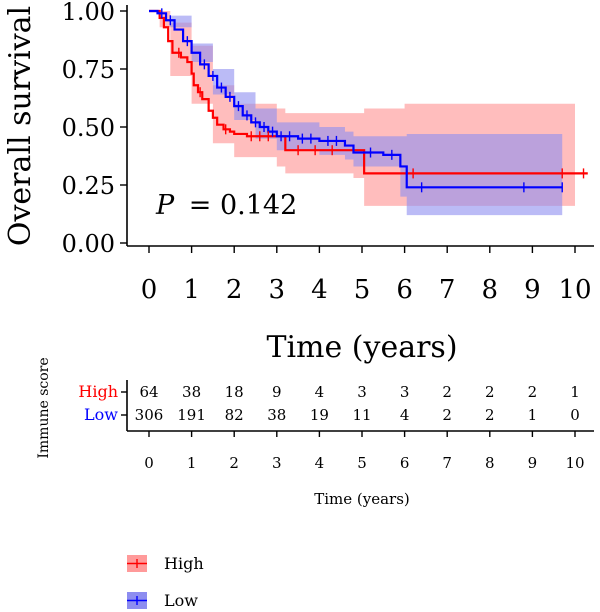 This screenshot has width=600, height=612. What do you see at coordinates (533, 463) in the screenshot?
I see `risk-x-tick-label: 9` at bounding box center [533, 463].